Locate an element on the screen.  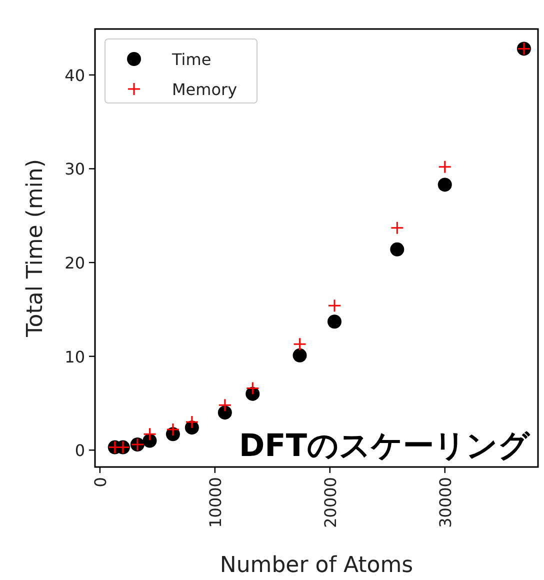
x-tick-label: 30000 is located at coordinates (445, 502).